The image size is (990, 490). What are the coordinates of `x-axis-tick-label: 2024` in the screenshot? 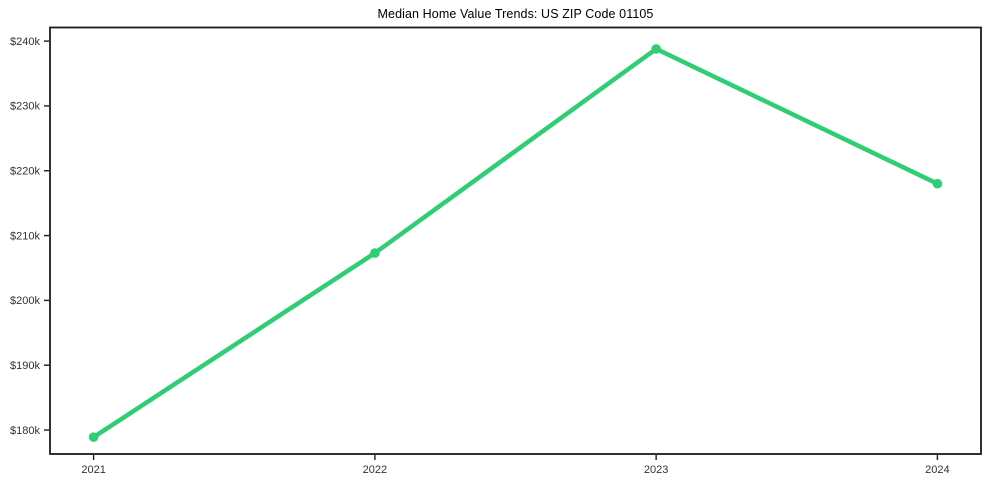 It's located at (937, 470).